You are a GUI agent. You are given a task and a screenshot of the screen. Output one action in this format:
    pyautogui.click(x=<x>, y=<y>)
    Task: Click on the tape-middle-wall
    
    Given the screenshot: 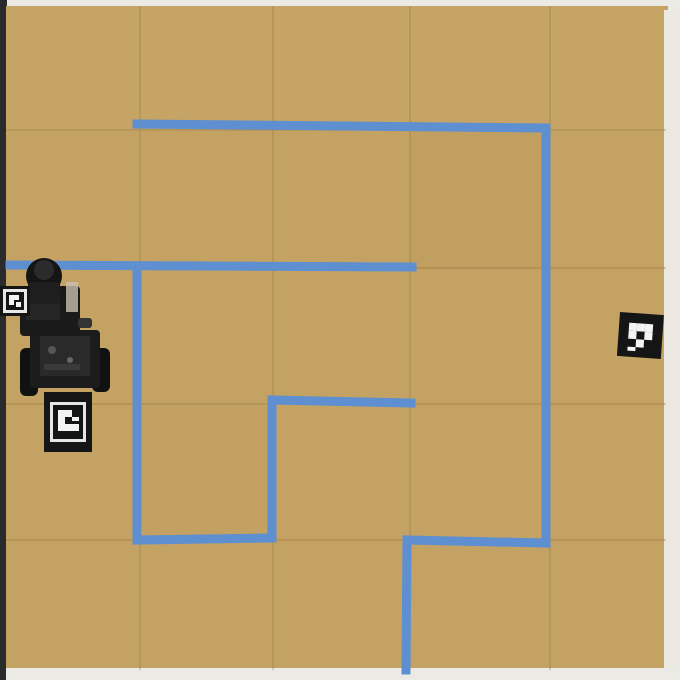 What is the action you would take?
    pyautogui.click(x=211, y=266)
    